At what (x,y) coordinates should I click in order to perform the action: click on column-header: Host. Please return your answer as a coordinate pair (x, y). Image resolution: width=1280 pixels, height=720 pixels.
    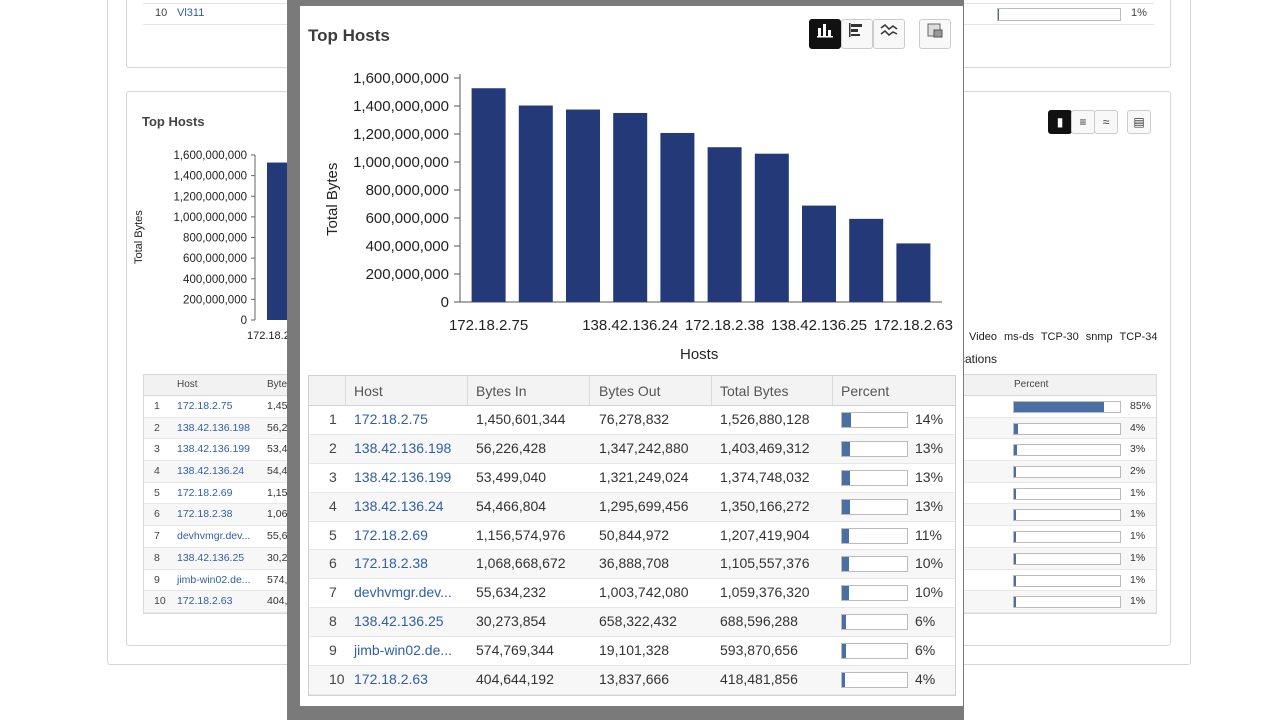
    Looking at the image, I should click on (187, 384).